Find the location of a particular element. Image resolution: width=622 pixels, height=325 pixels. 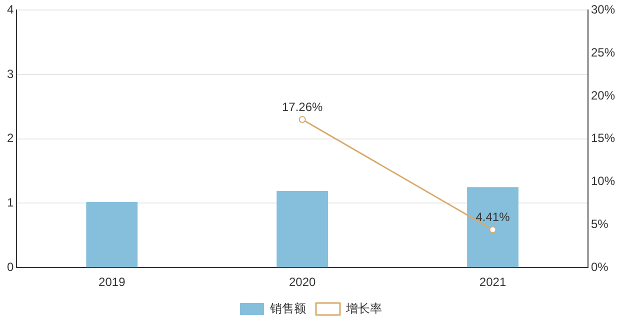

y2-tick-label: 25% is located at coordinates (603, 52).